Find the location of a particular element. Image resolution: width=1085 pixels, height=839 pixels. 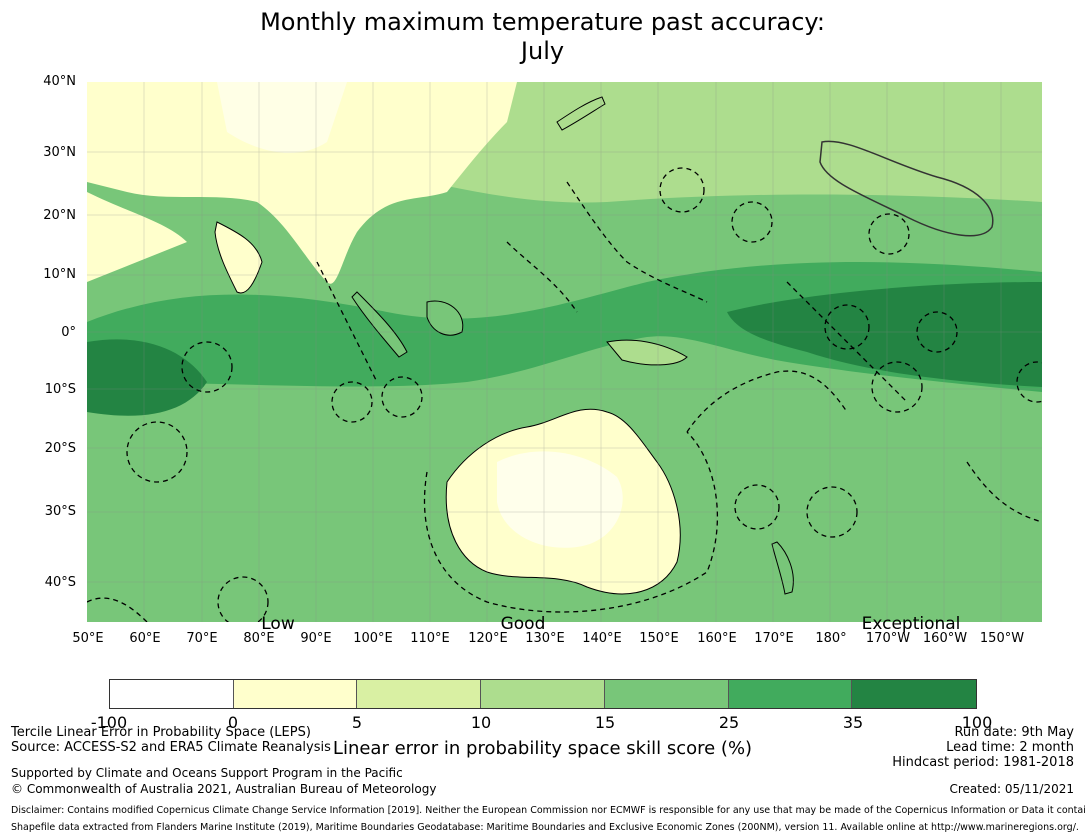

lon-label-80e: 80°E is located at coordinates (259, 638).